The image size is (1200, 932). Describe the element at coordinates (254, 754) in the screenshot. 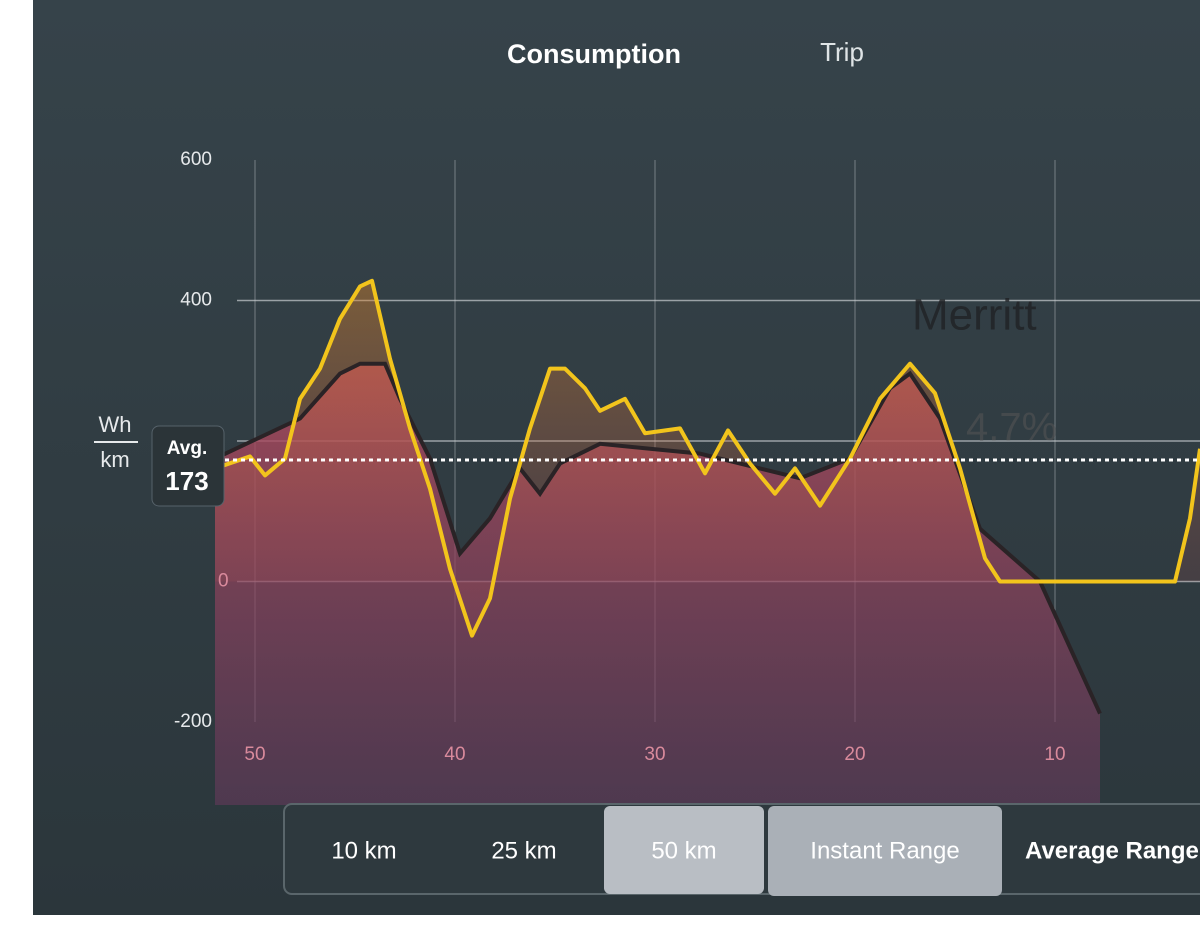

I see `x-tick-label: 50` at that location.